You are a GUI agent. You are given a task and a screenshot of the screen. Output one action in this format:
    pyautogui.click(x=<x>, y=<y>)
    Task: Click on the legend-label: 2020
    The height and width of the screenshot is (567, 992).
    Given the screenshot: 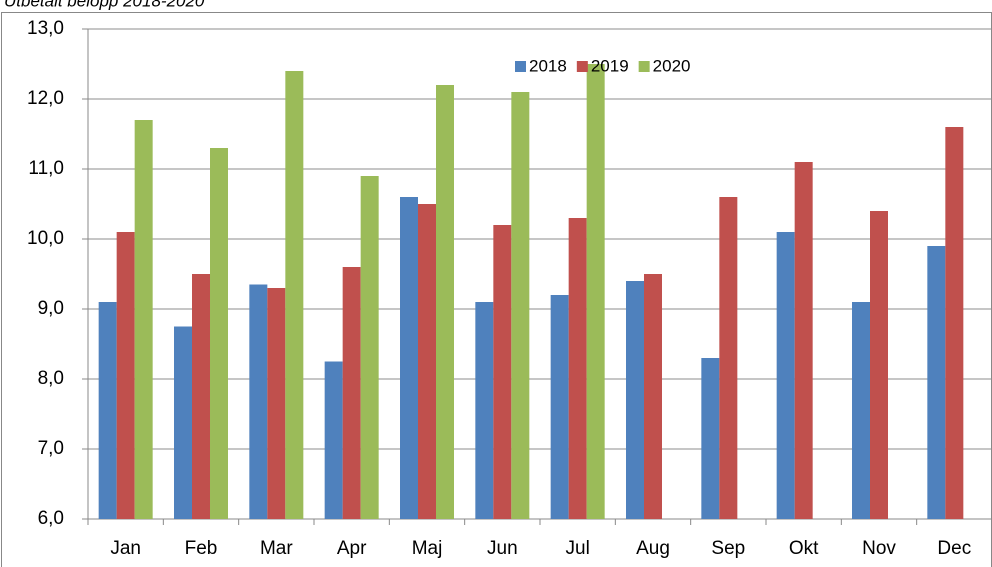 What is the action you would take?
    pyautogui.click(x=672, y=65)
    